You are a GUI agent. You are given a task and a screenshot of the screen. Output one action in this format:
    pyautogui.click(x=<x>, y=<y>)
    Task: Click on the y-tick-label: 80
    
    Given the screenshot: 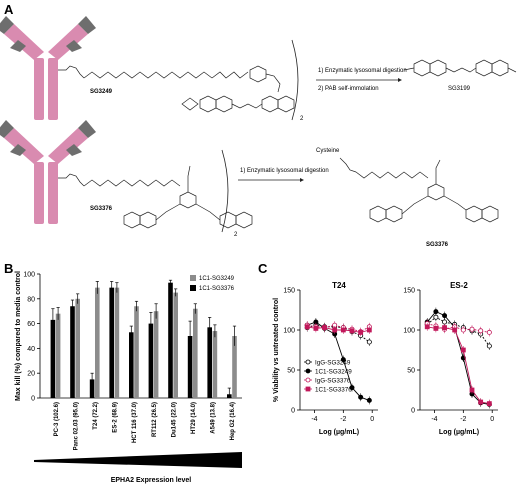 What is the action you would take?
    pyautogui.click(x=31, y=299)
    